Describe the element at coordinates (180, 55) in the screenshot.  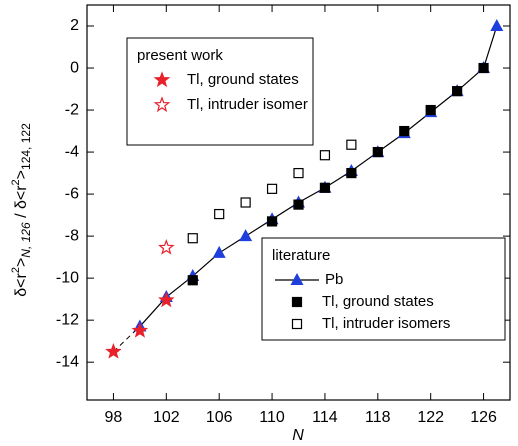
I see `legend-title: present work` at that location.